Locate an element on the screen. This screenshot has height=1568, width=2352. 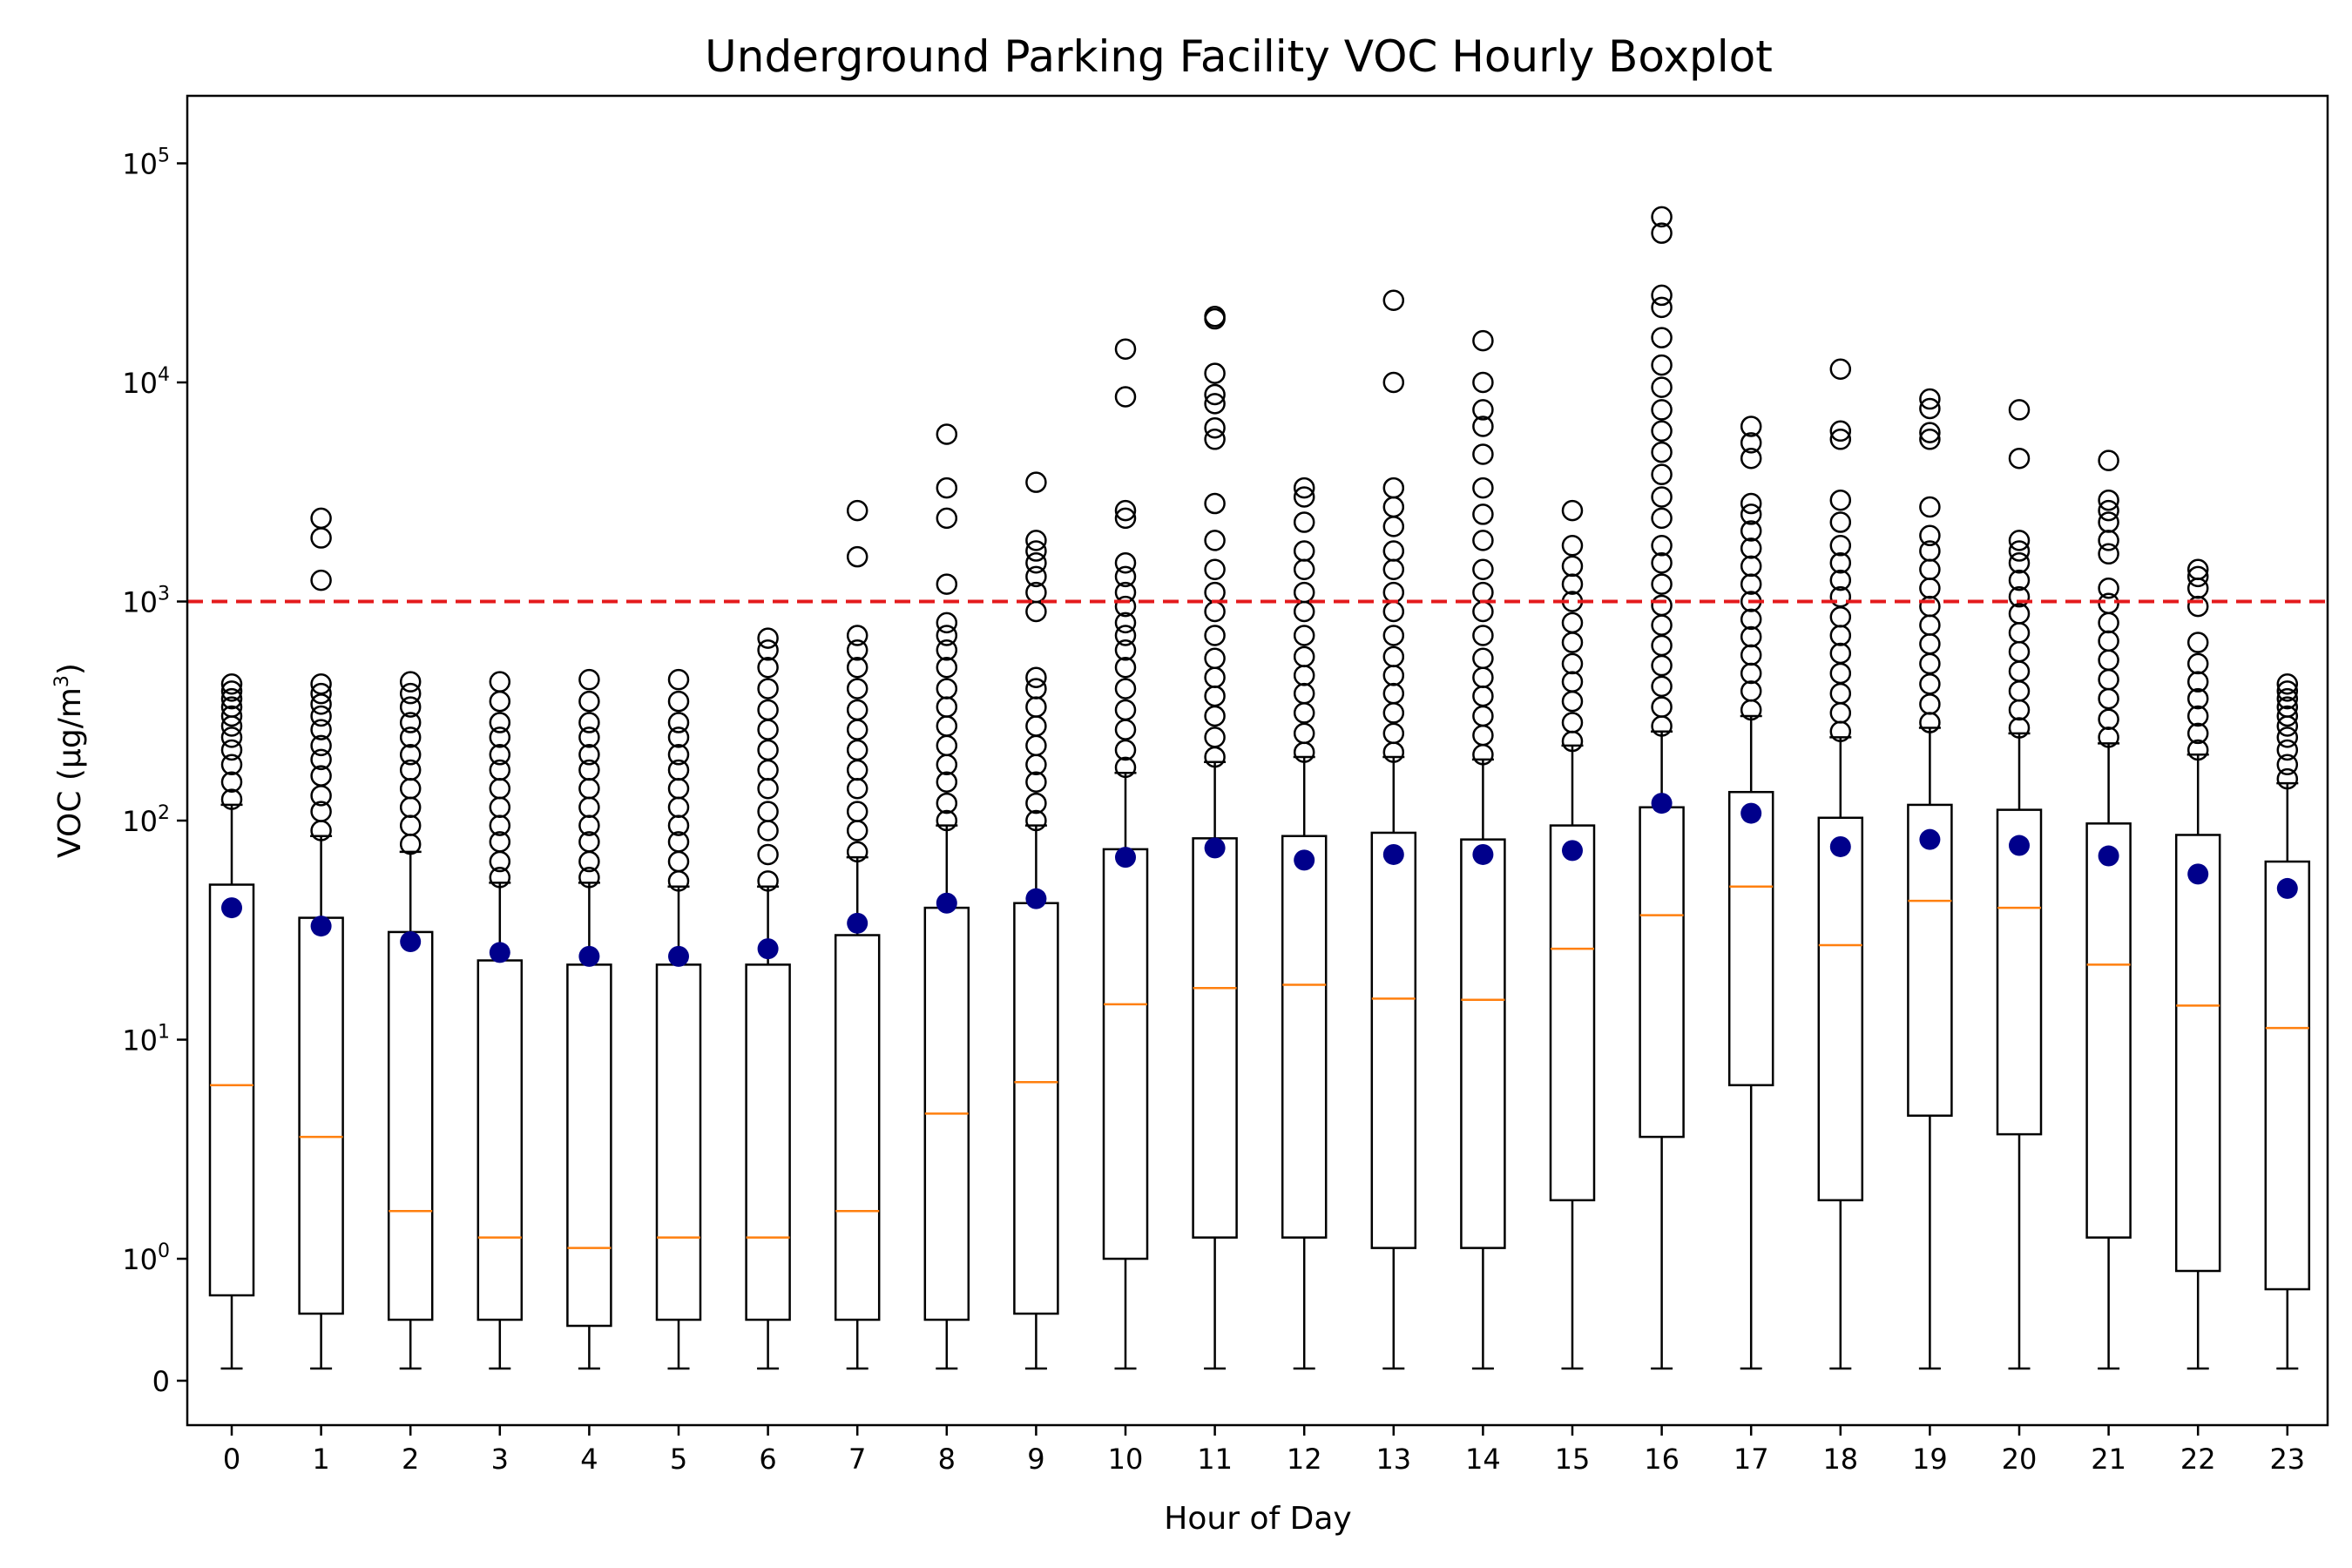
y-axis-label-main: VOC (μg/m is located at coordinates (70, 772).